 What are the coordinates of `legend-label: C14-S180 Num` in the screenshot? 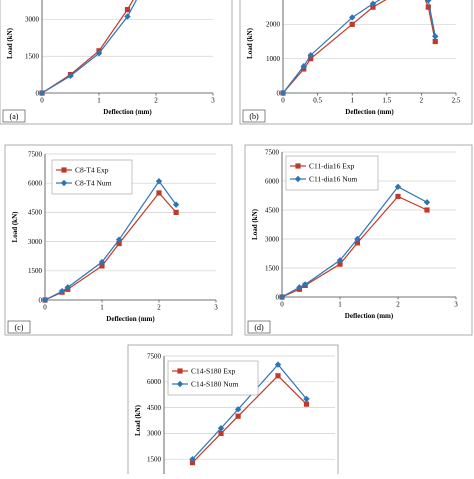 It's located at (214, 384).